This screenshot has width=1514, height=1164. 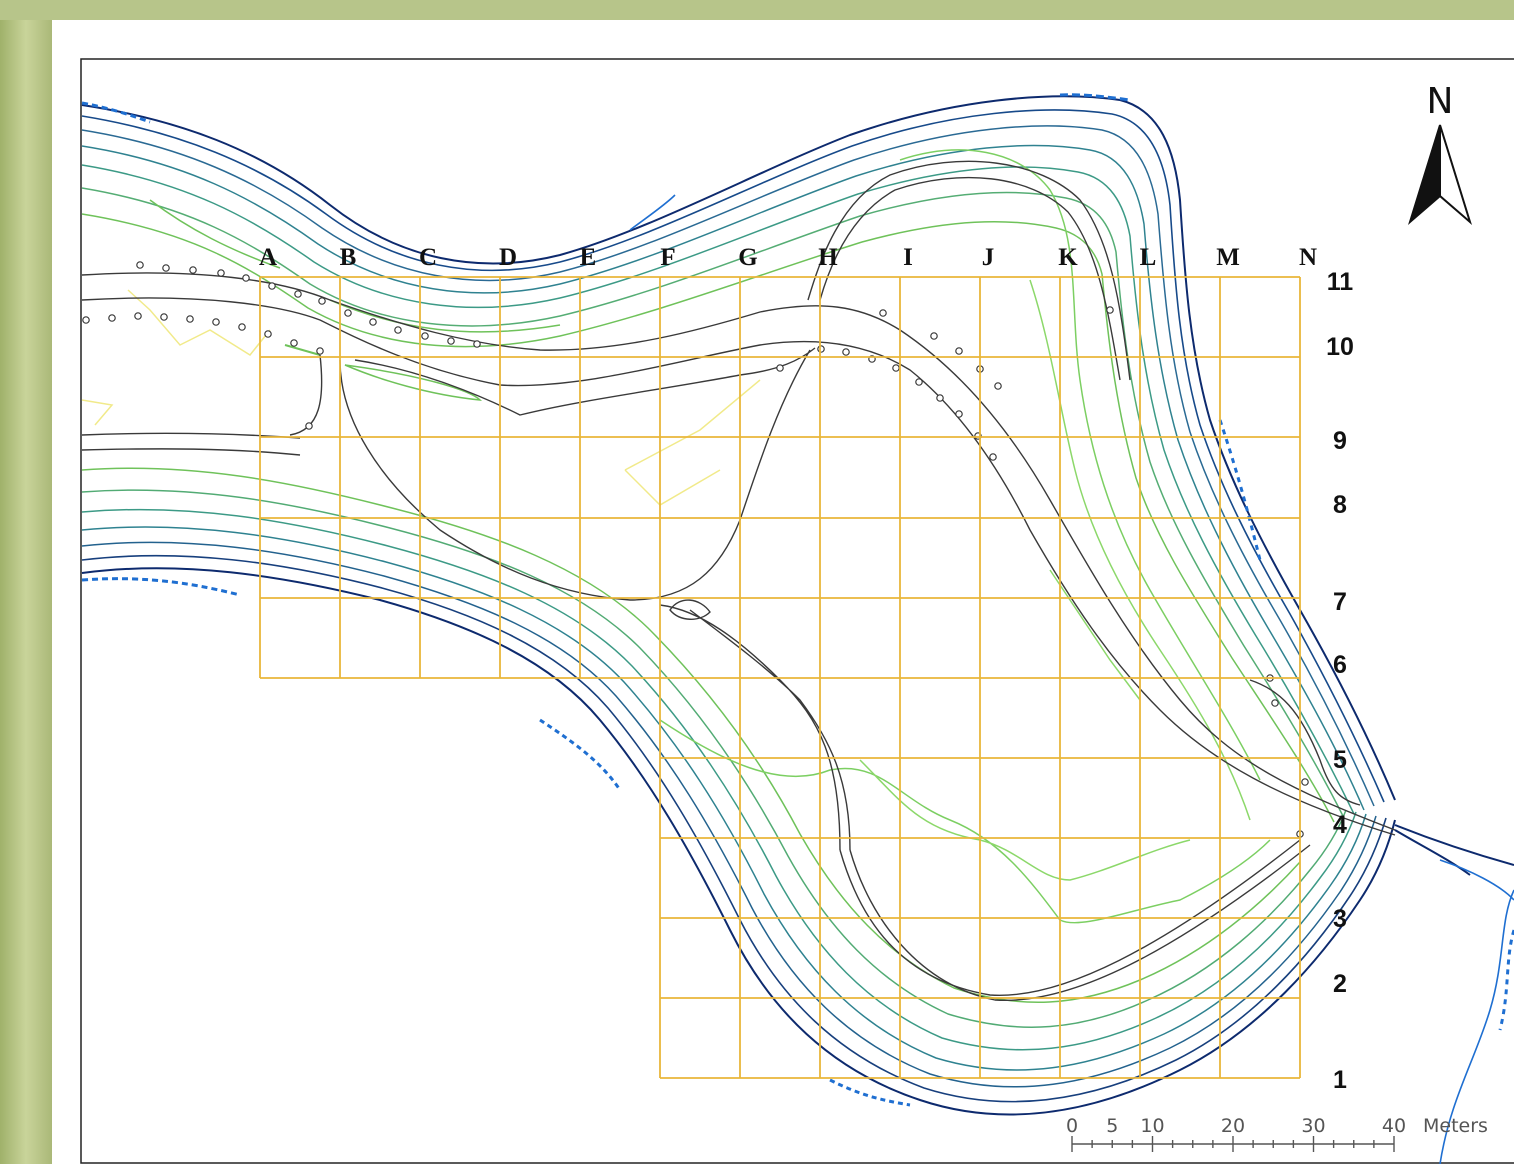 What do you see at coordinates (1455, 1126) in the screenshot?
I see `scale-unit: Meters` at bounding box center [1455, 1126].